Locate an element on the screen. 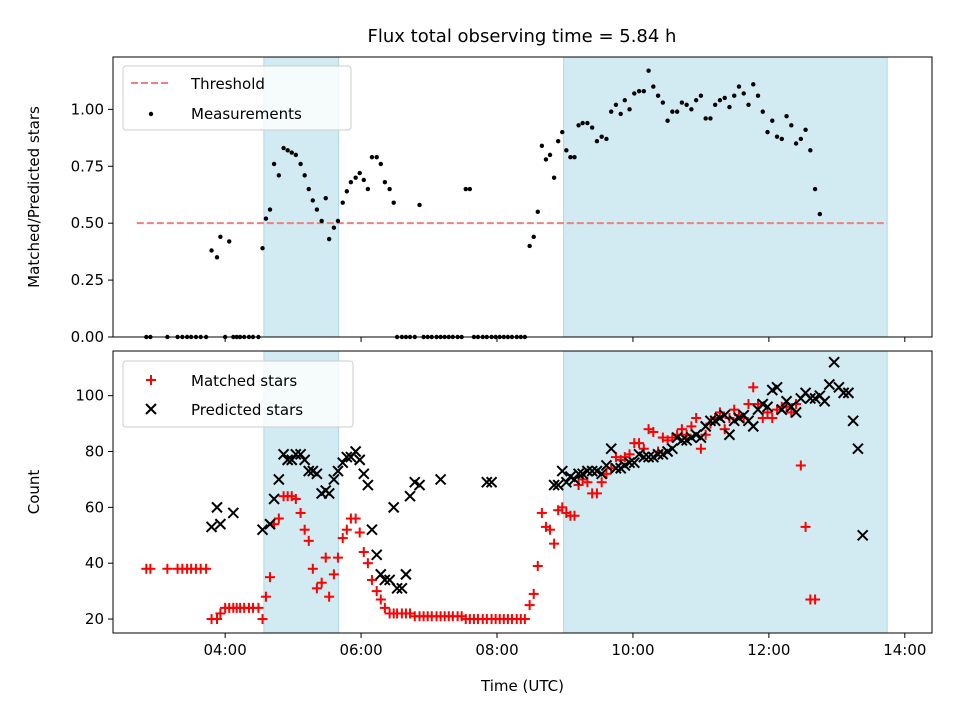 This screenshot has height=720, width=960. y-tick-label: 40 is located at coordinates (94, 563).